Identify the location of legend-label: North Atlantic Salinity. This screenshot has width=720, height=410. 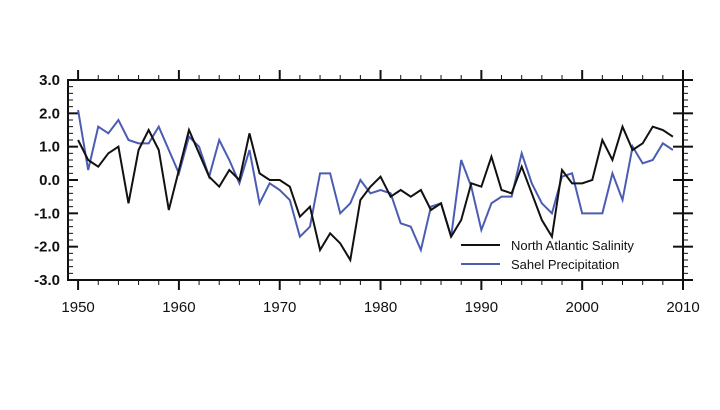
(572, 245).